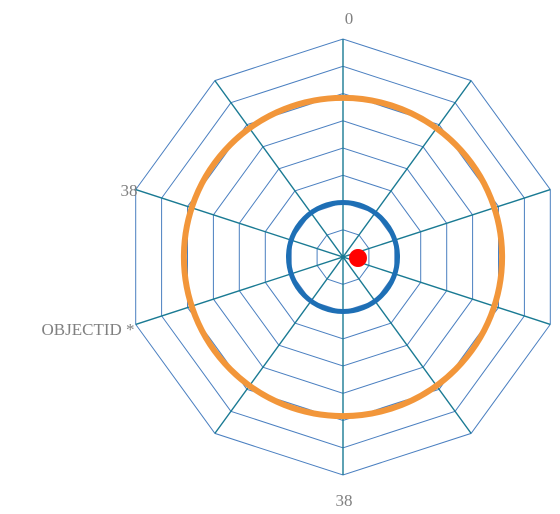 The width and height of the screenshot is (560, 514). Describe the element at coordinates (87, 329) in the screenshot. I see `axis-label-left: OBJECTID *` at that location.